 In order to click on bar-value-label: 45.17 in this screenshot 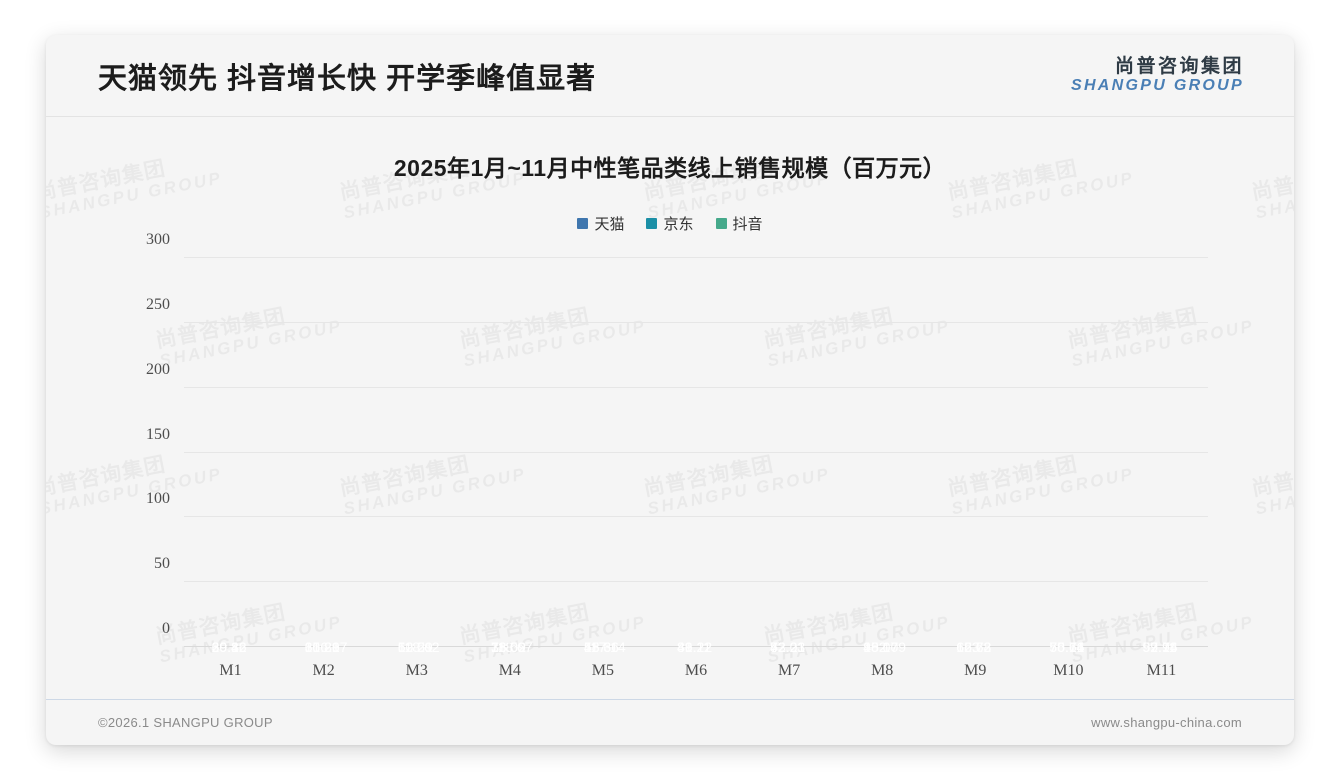, I will do `click(881, 647)`.